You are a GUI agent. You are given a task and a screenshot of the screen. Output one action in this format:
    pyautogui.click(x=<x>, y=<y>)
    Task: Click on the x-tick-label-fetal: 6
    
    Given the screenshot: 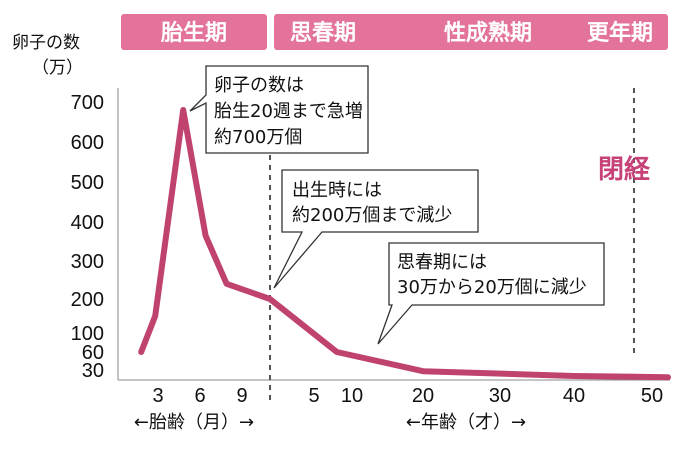 What is the action you would take?
    pyautogui.click(x=199, y=396)
    